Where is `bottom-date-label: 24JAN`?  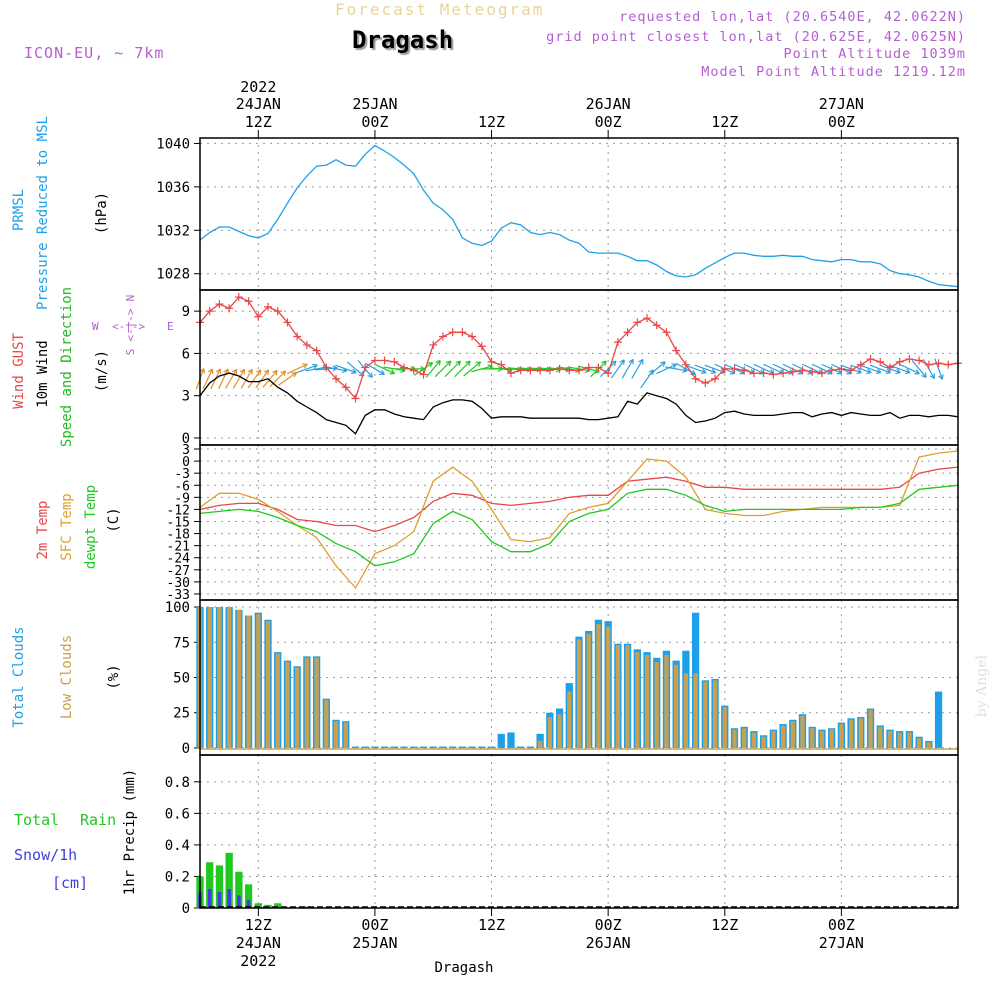 bottom-date-label: 24JAN is located at coordinates (258, 943).